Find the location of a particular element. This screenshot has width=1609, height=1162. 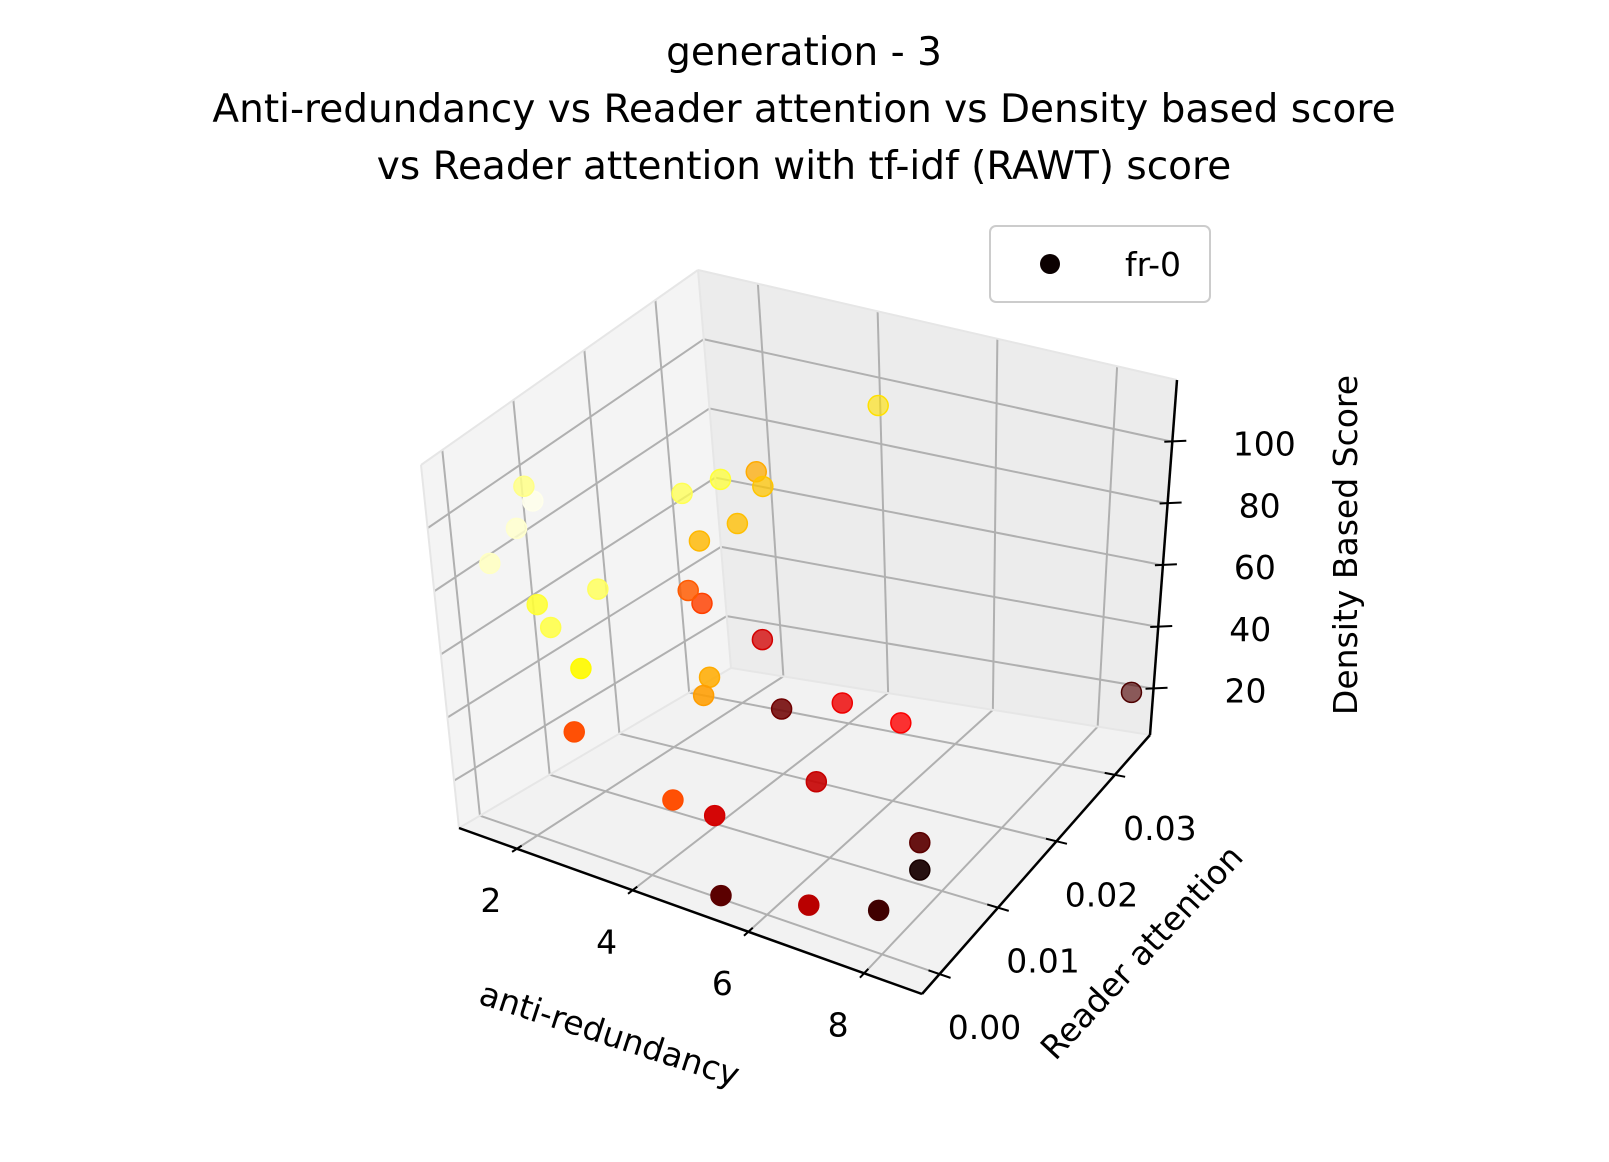

z-axis-label: Density Based Score is located at coordinates (1345, 545).